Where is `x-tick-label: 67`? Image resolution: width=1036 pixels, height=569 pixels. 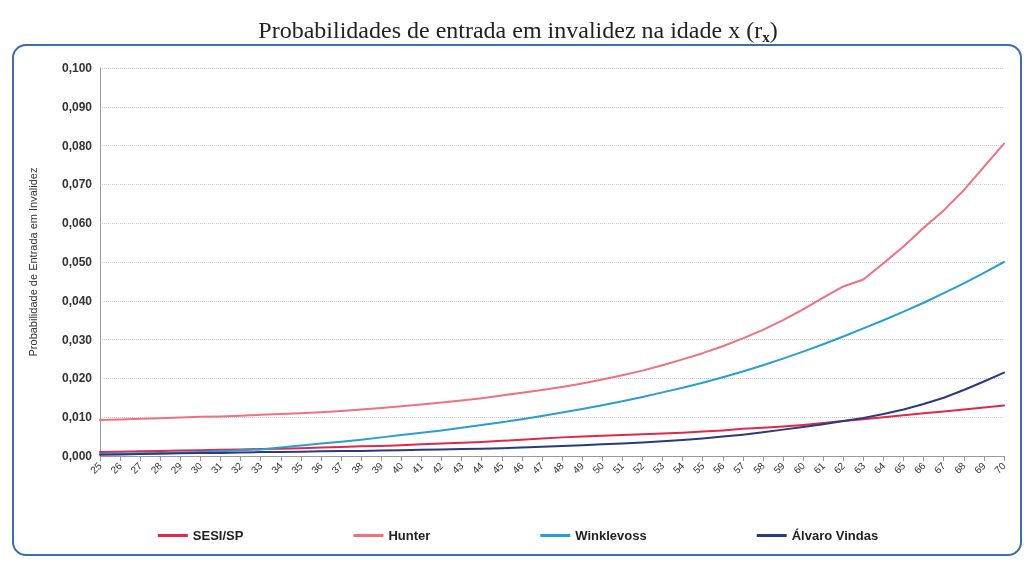
x-tick-label: 67 is located at coordinates (939, 467).